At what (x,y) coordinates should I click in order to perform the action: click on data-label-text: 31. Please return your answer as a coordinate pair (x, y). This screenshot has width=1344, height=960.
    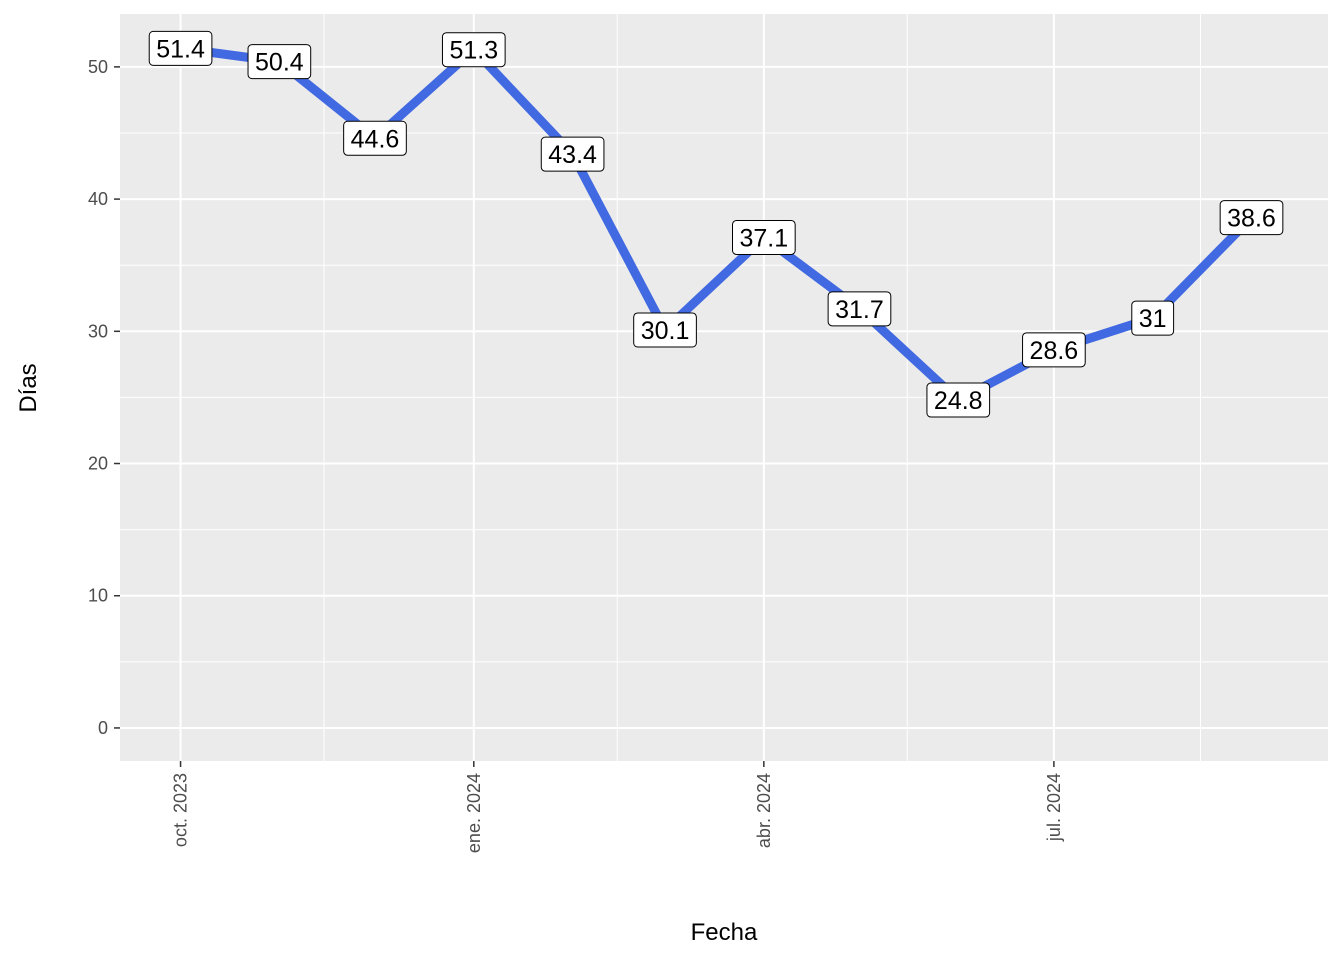
    Looking at the image, I should click on (1153, 319).